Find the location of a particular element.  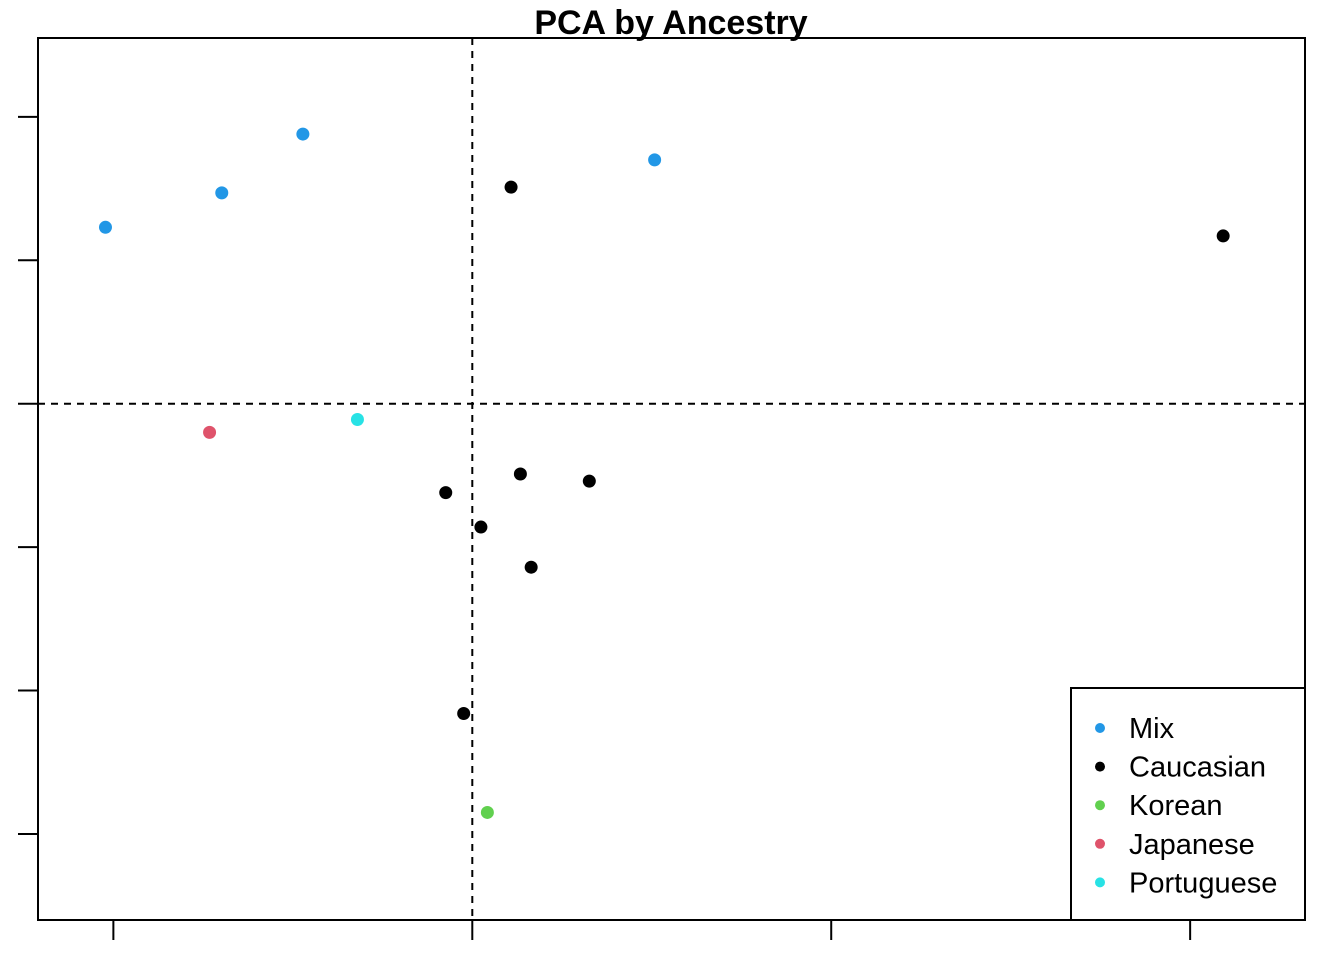

legend: Mix Caucasian Korean Japanese Portuguese is located at coordinates (1188, 804).